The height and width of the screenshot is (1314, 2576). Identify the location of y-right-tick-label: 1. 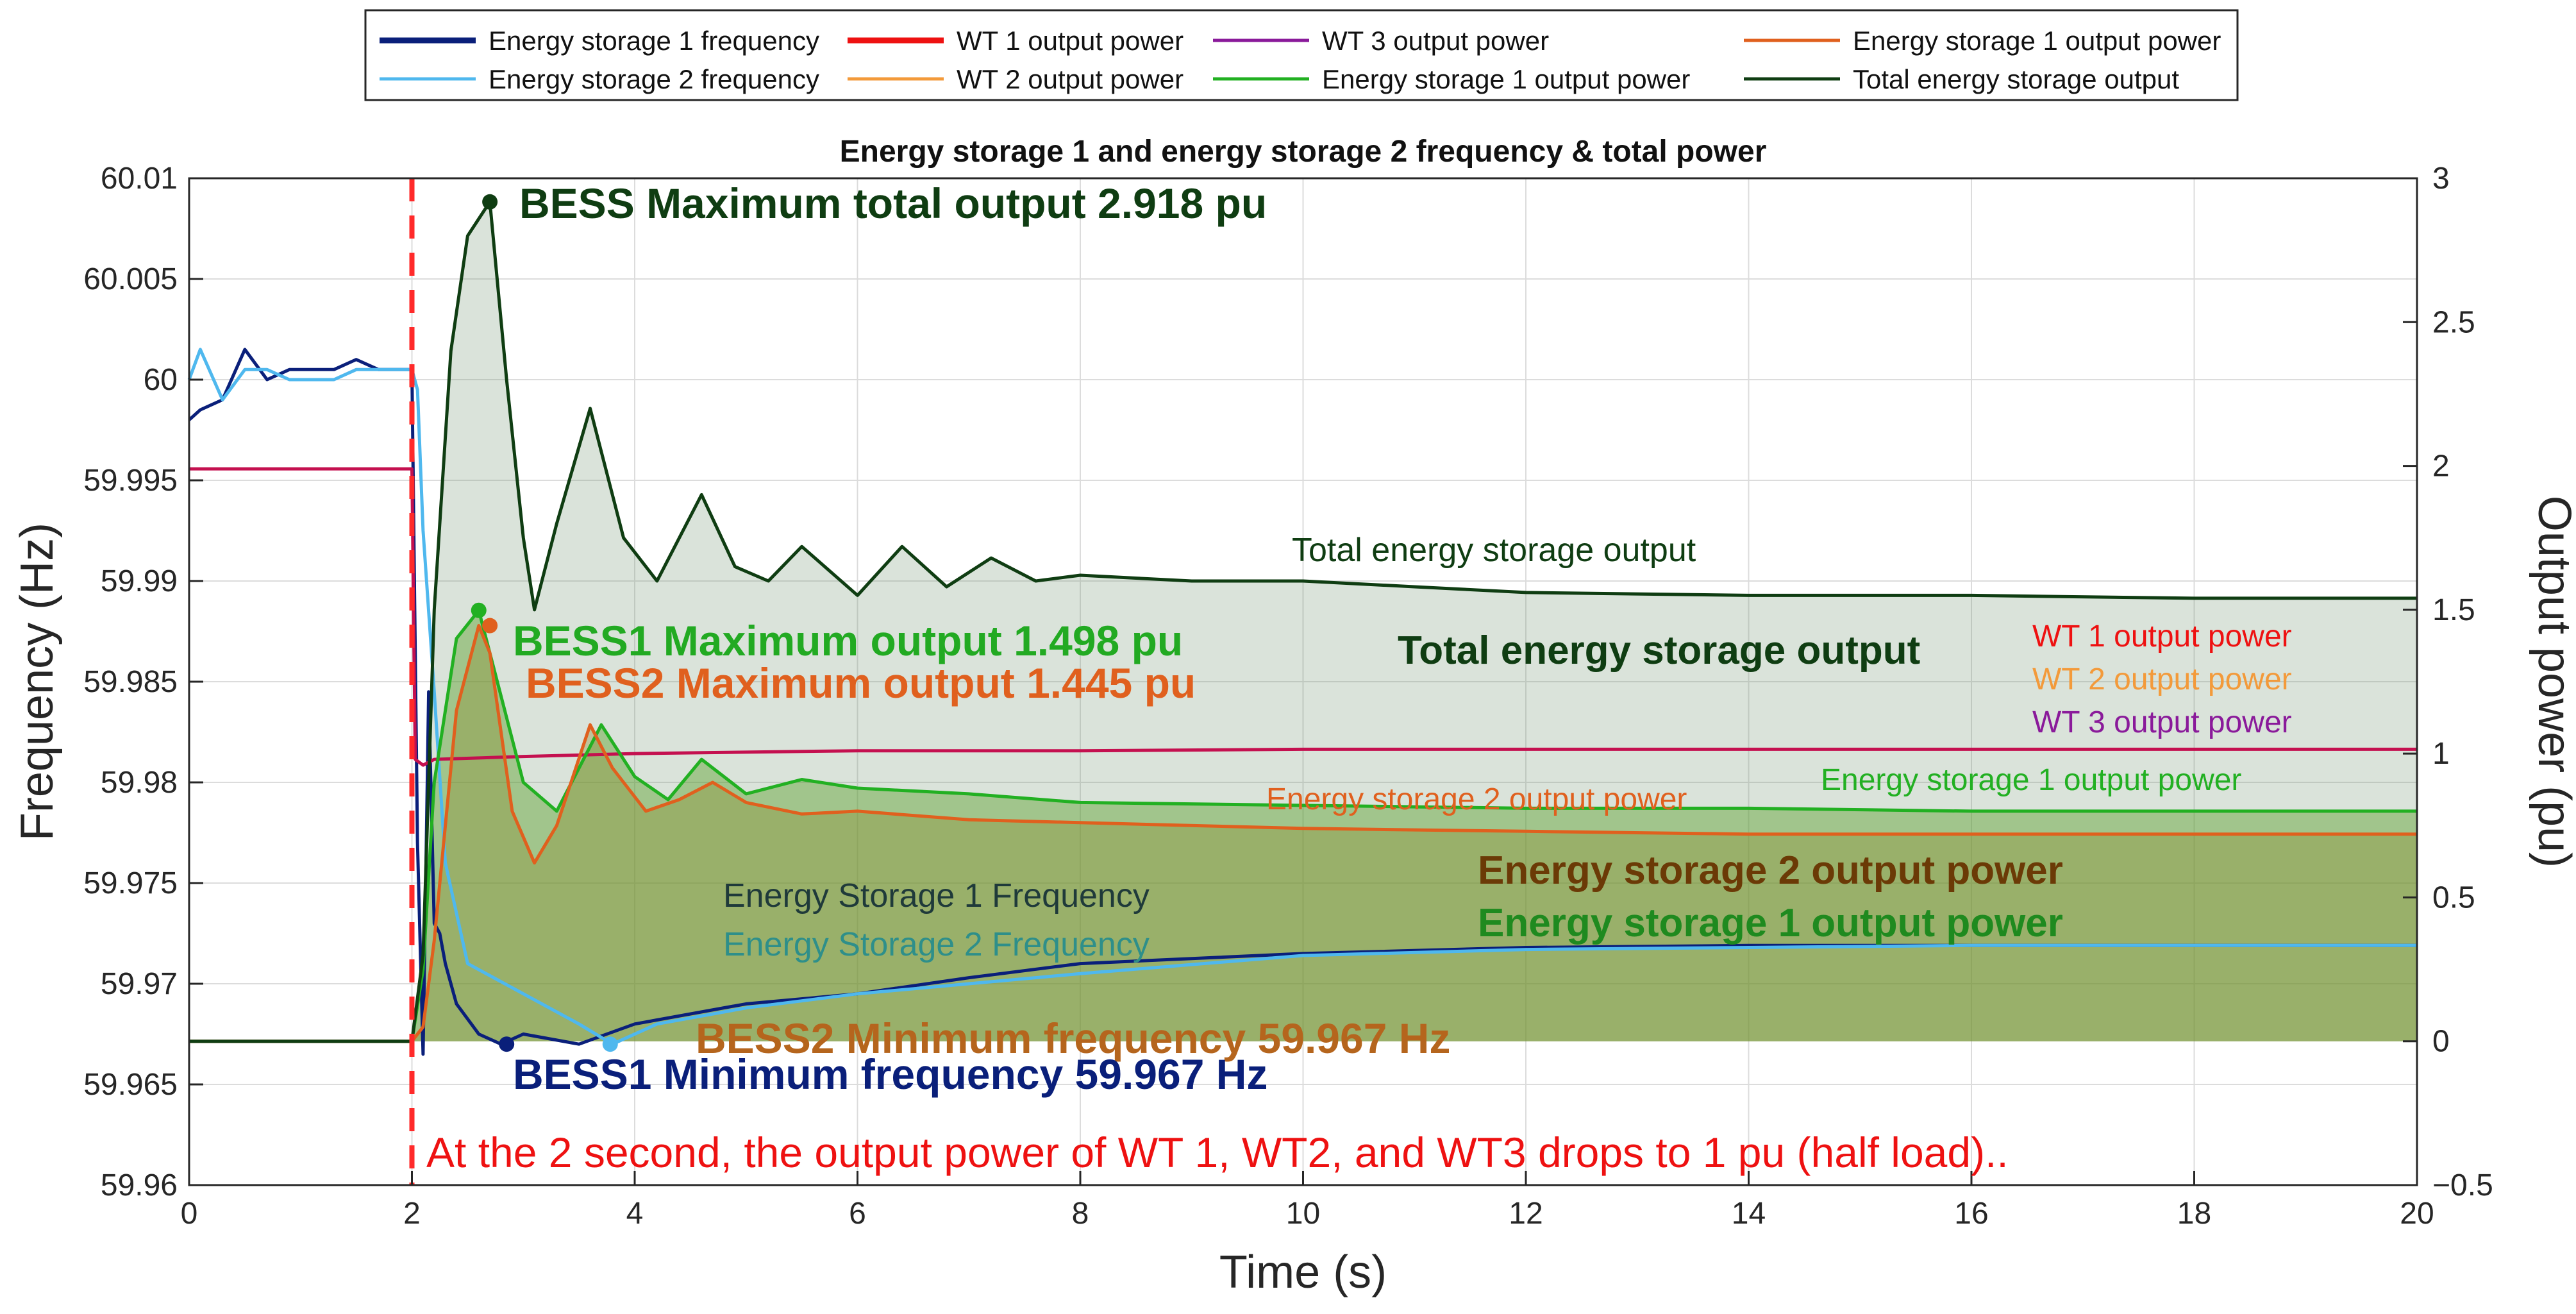
(2441, 754).